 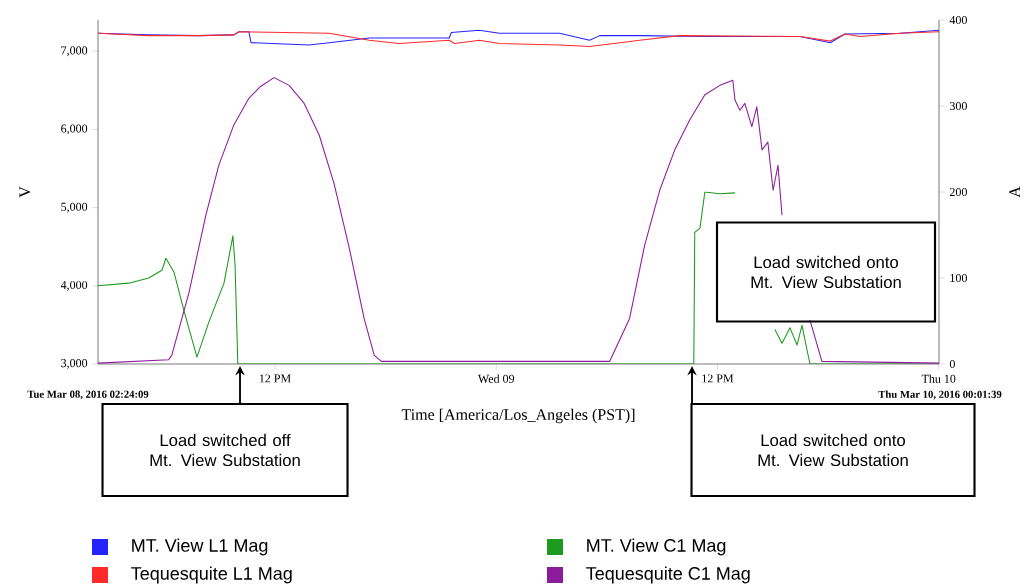 I want to click on legend-label: Tequesquite L1 Mag, so click(x=211, y=575).